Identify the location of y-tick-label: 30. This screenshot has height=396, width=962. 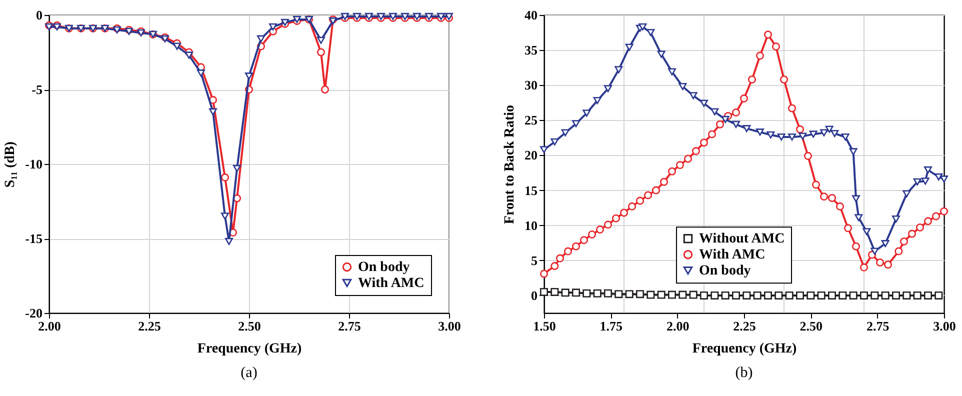
(531, 85).